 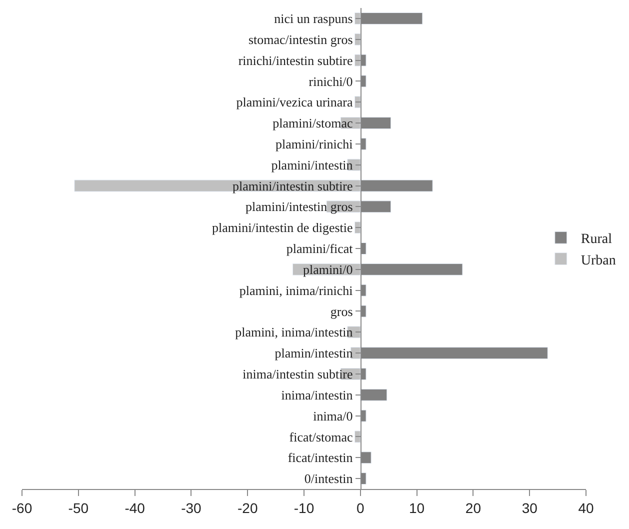 What do you see at coordinates (321, 436) in the screenshot?
I see `y-tick-label: ficat/stomac` at bounding box center [321, 436].